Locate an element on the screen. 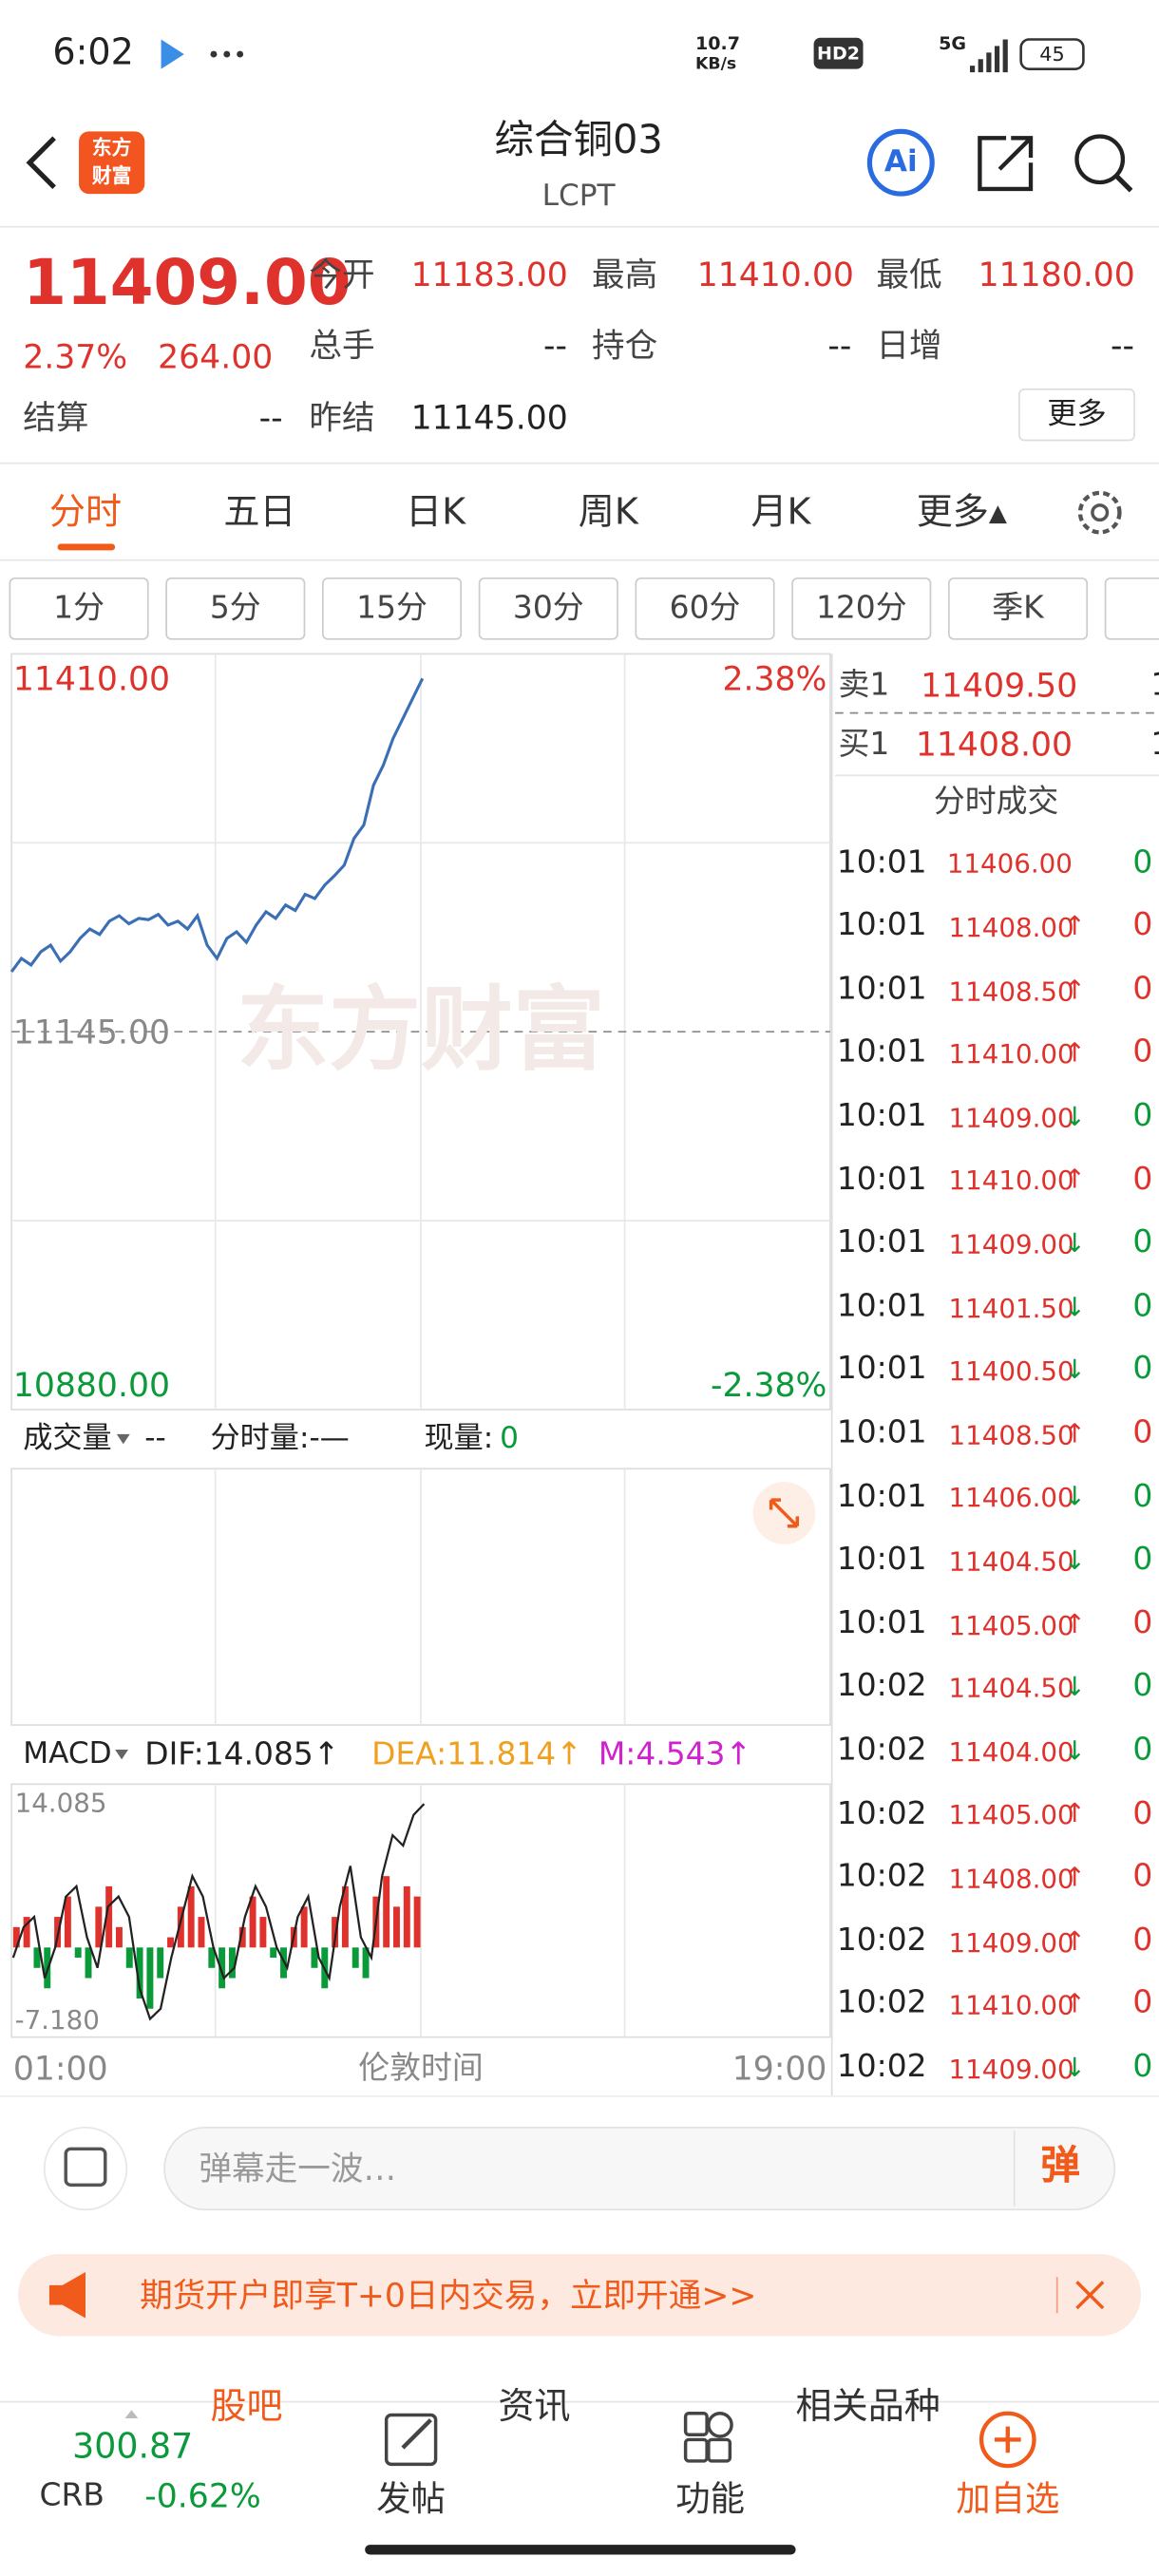 The height and width of the screenshot is (2576, 1159). last-price: 11409.00 is located at coordinates (187, 282).